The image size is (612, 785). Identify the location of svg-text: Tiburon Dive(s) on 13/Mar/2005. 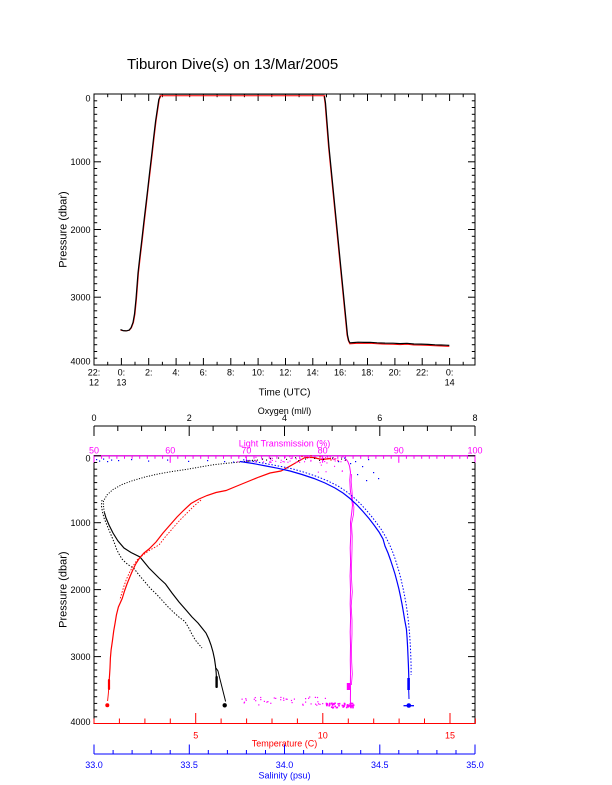
(232, 64).